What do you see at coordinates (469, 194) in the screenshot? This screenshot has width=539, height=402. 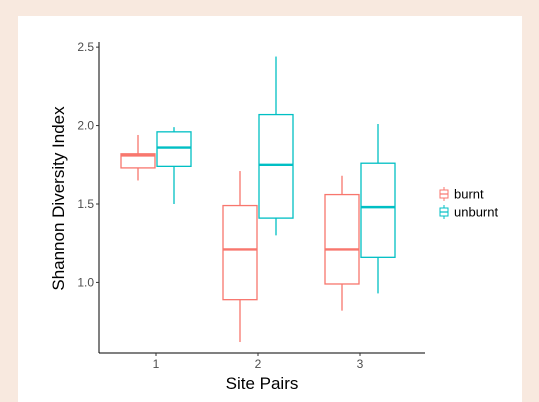 I see `legend-label-burnt: burnt` at bounding box center [469, 194].